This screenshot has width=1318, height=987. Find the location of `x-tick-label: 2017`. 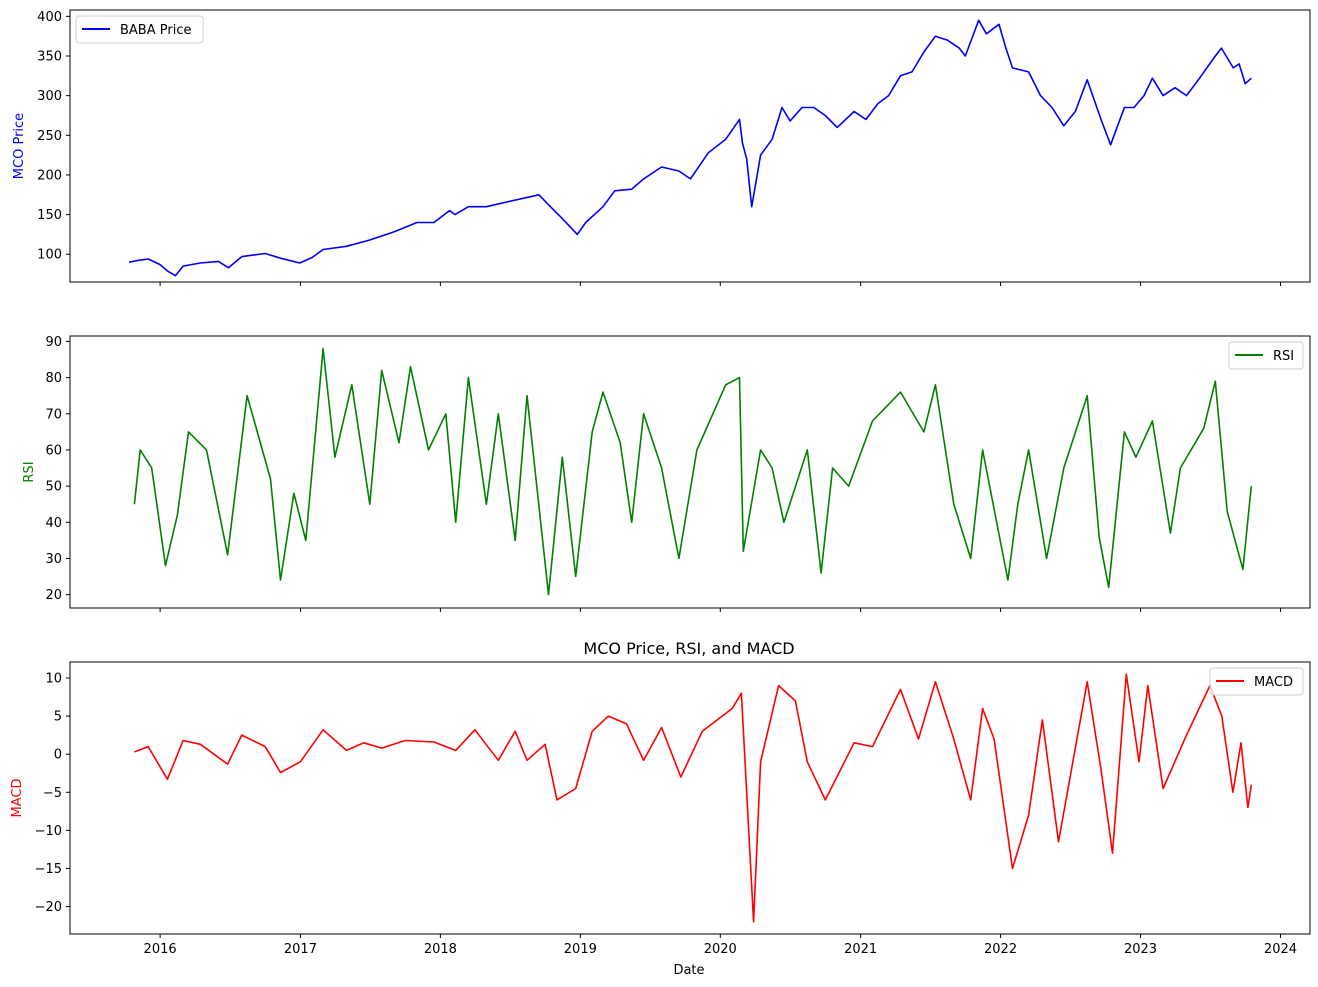

x-tick-label: 2017 is located at coordinates (300, 949).